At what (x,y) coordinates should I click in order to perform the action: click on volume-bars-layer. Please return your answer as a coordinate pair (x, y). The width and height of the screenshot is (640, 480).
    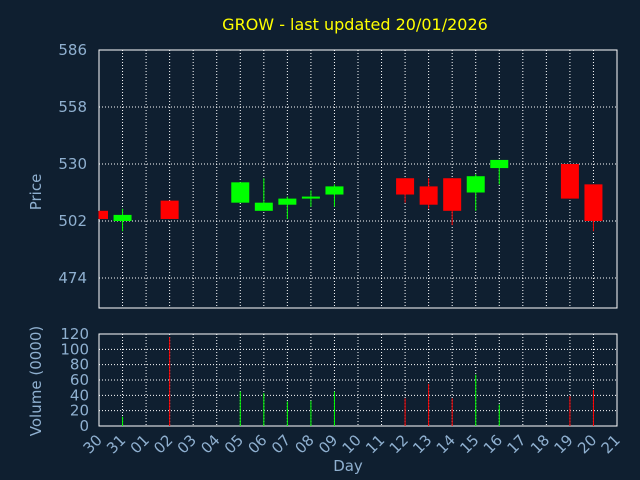
    Looking at the image, I should click on (358, 381).